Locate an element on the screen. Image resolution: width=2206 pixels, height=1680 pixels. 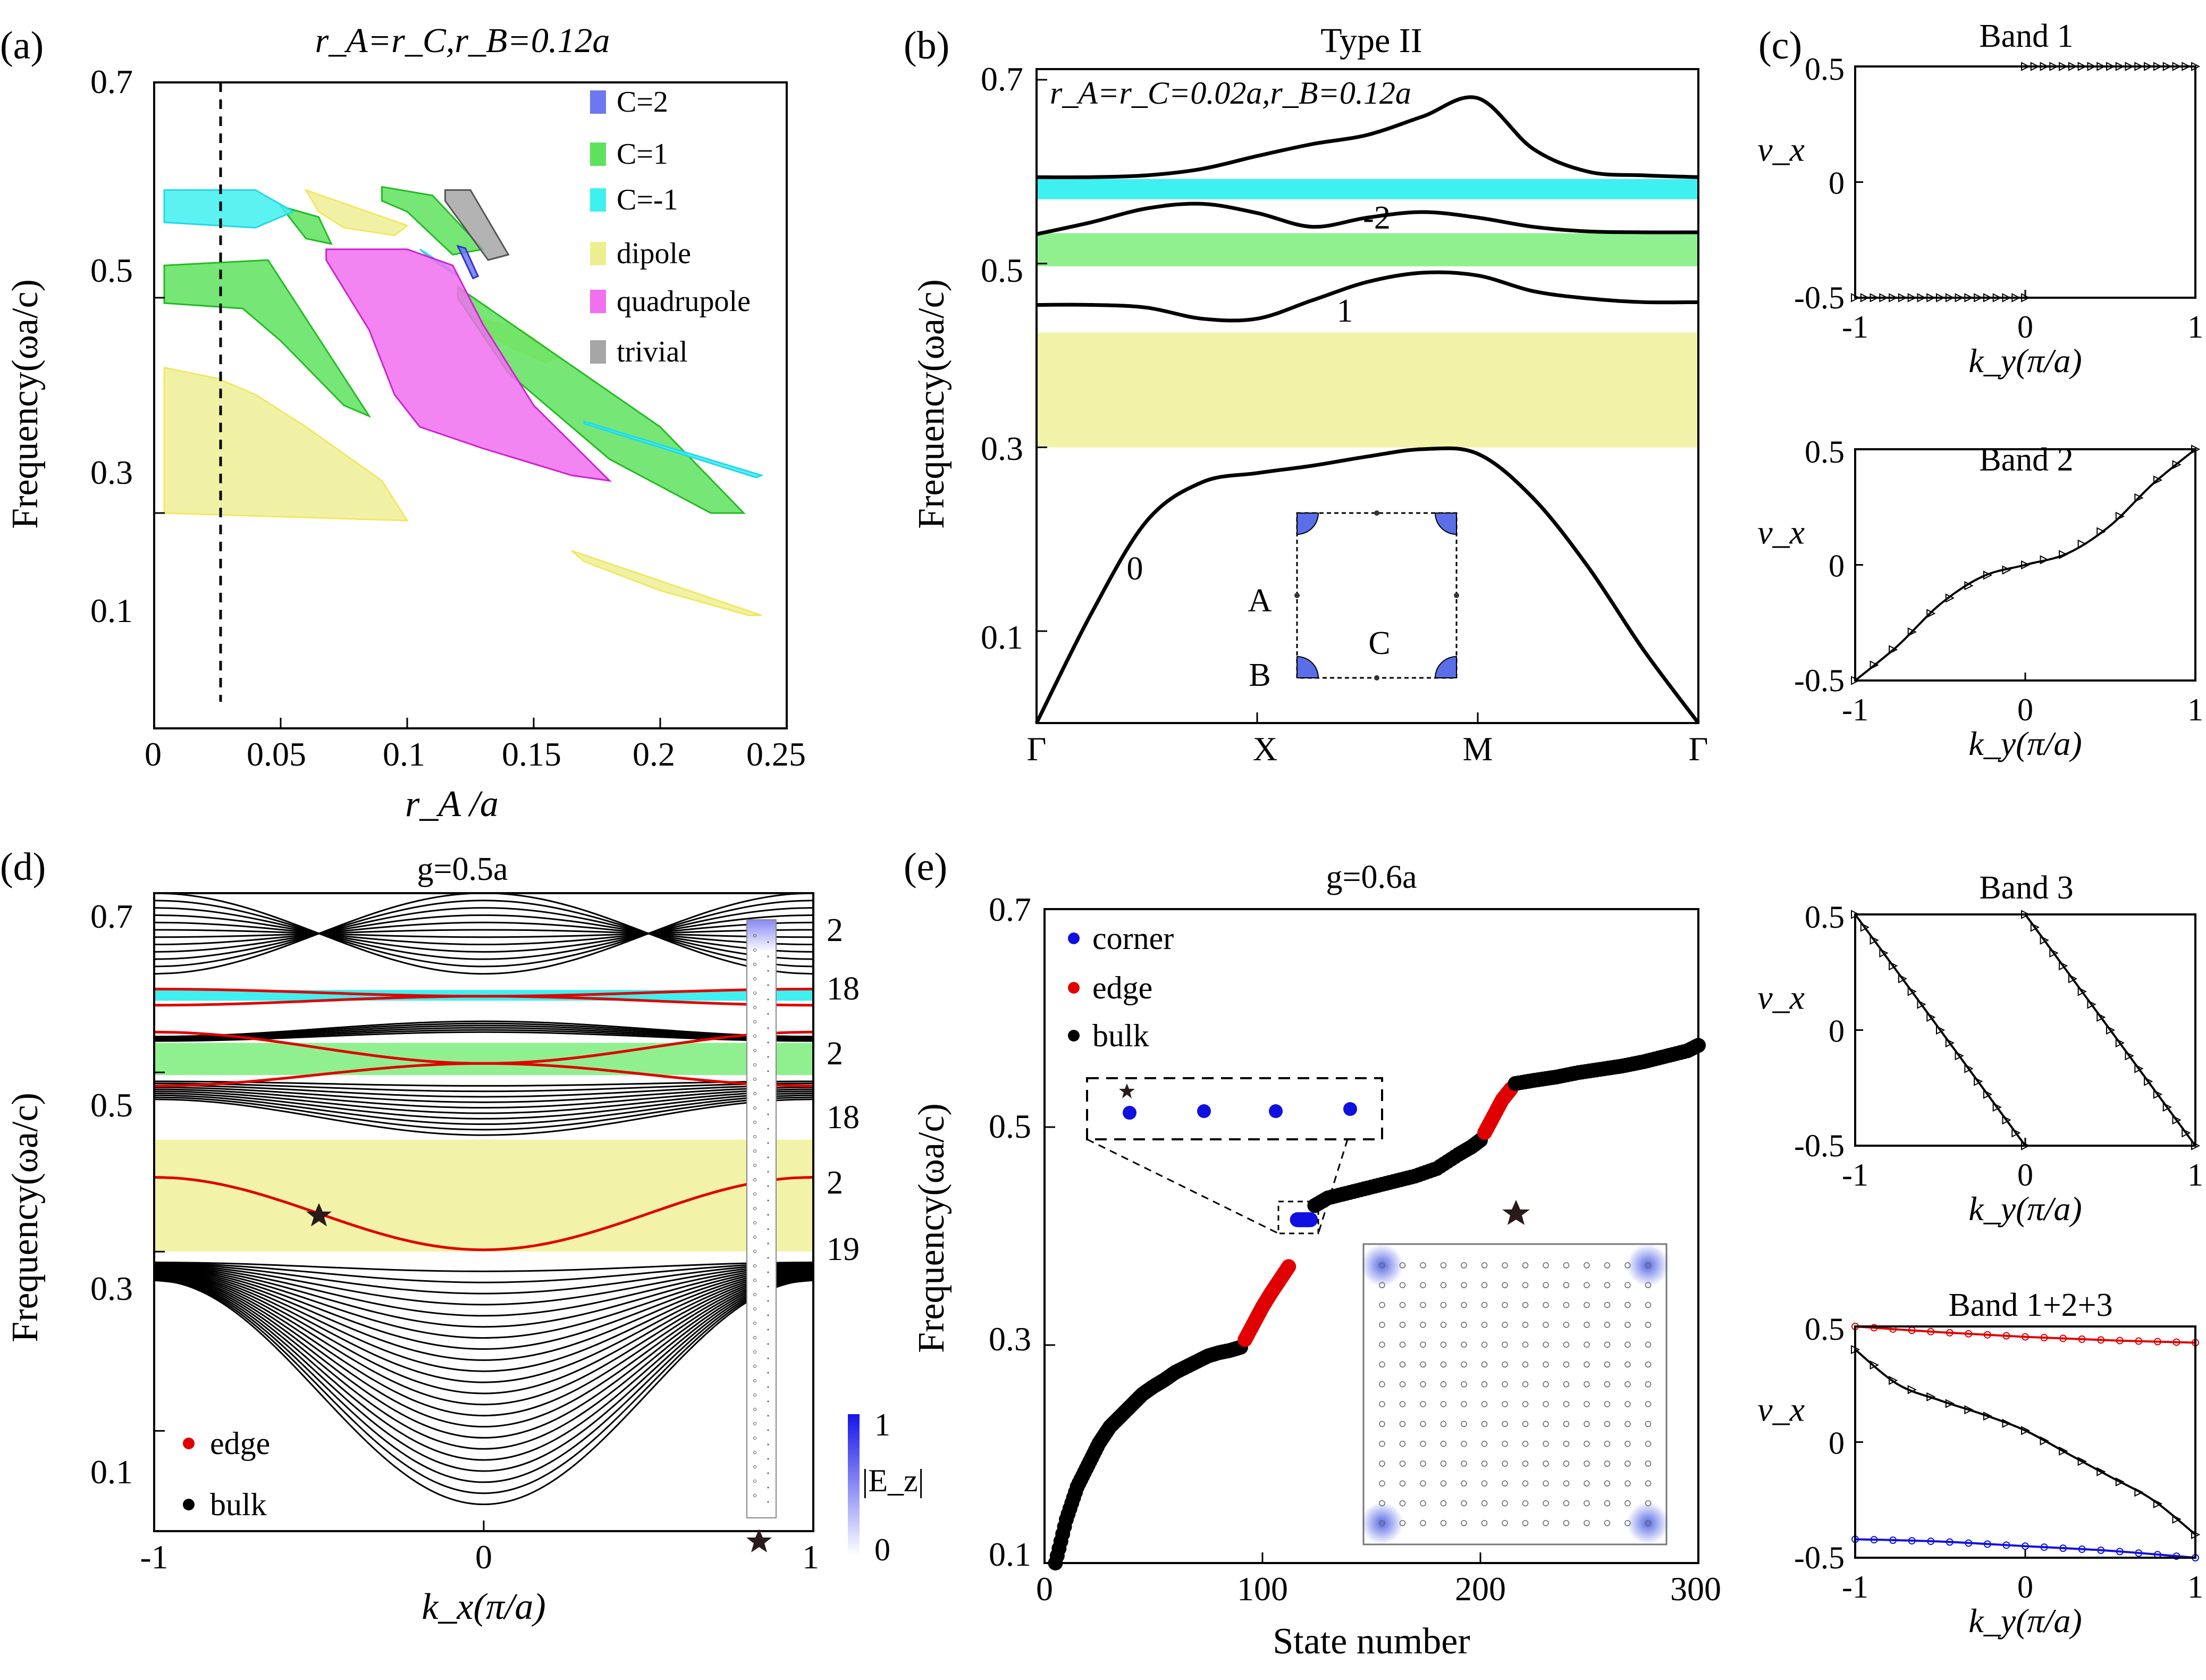
panel-b-title: Type II is located at coordinates (1371, 40).